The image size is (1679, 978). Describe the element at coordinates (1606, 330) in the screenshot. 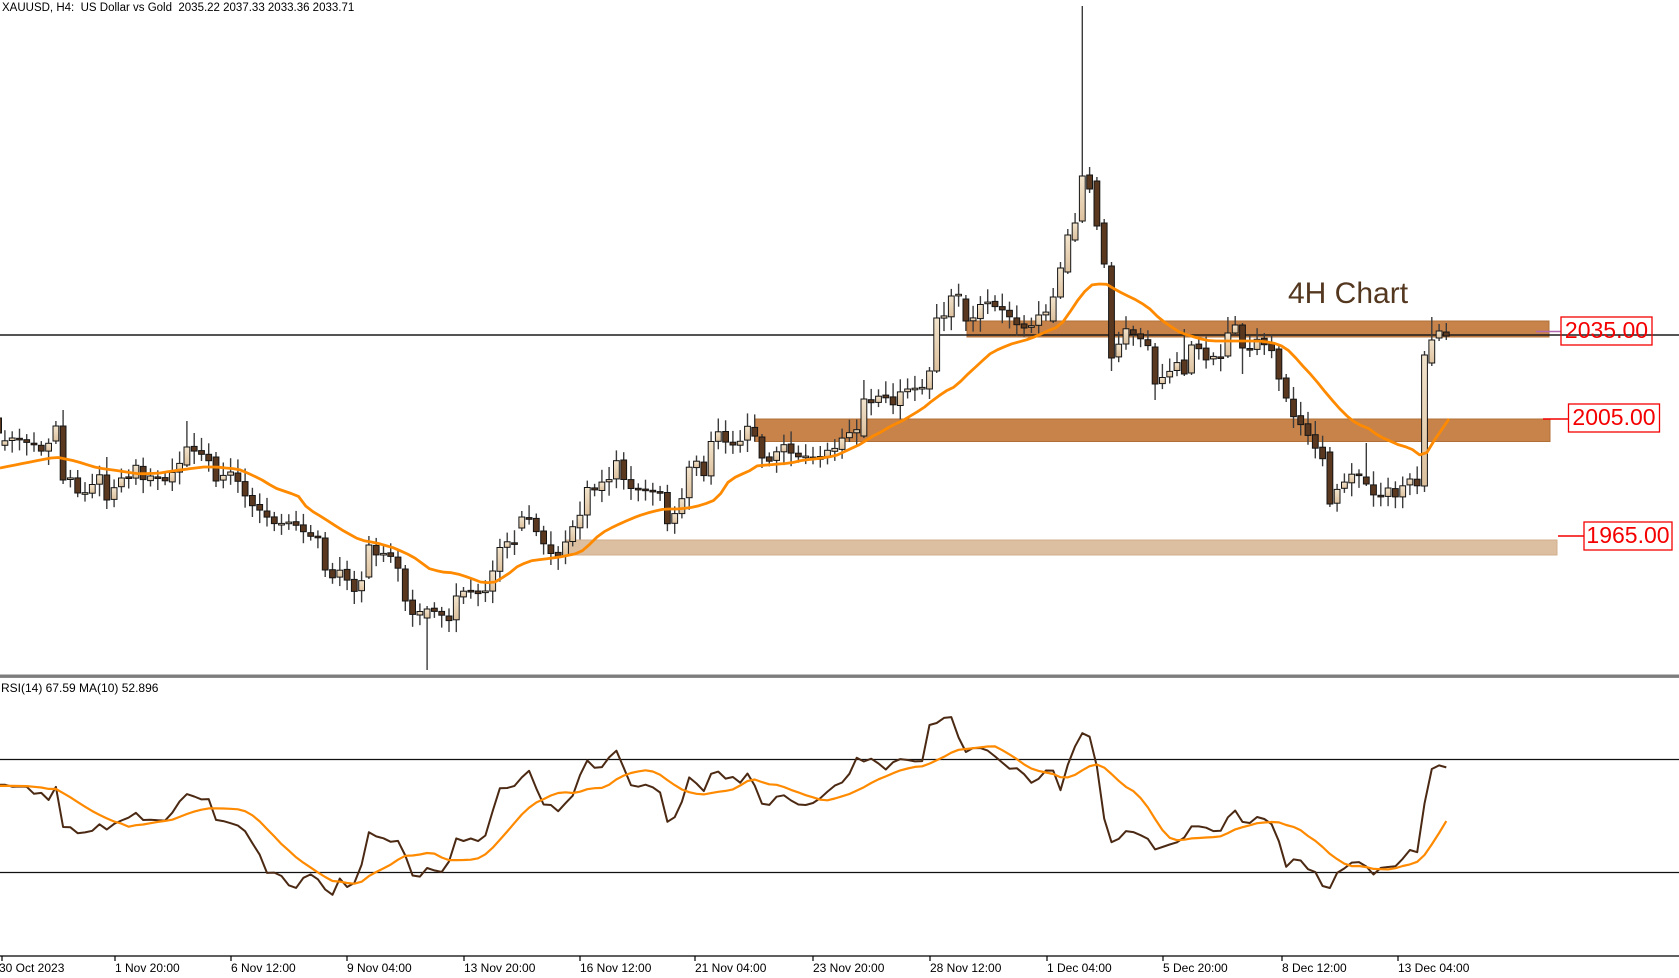

I see `svg-text: 2035.00` at that location.